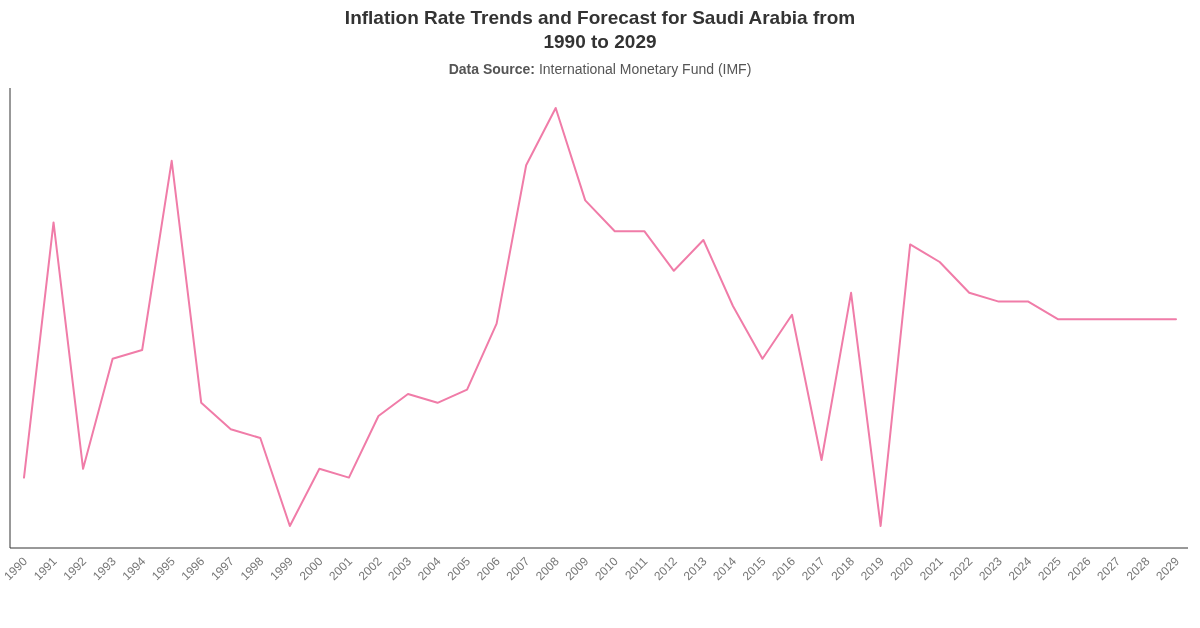 The width and height of the screenshot is (1200, 628). I want to click on chart-subtitle: Data Source: International Monetary Fund (IMF), so click(600, 69).